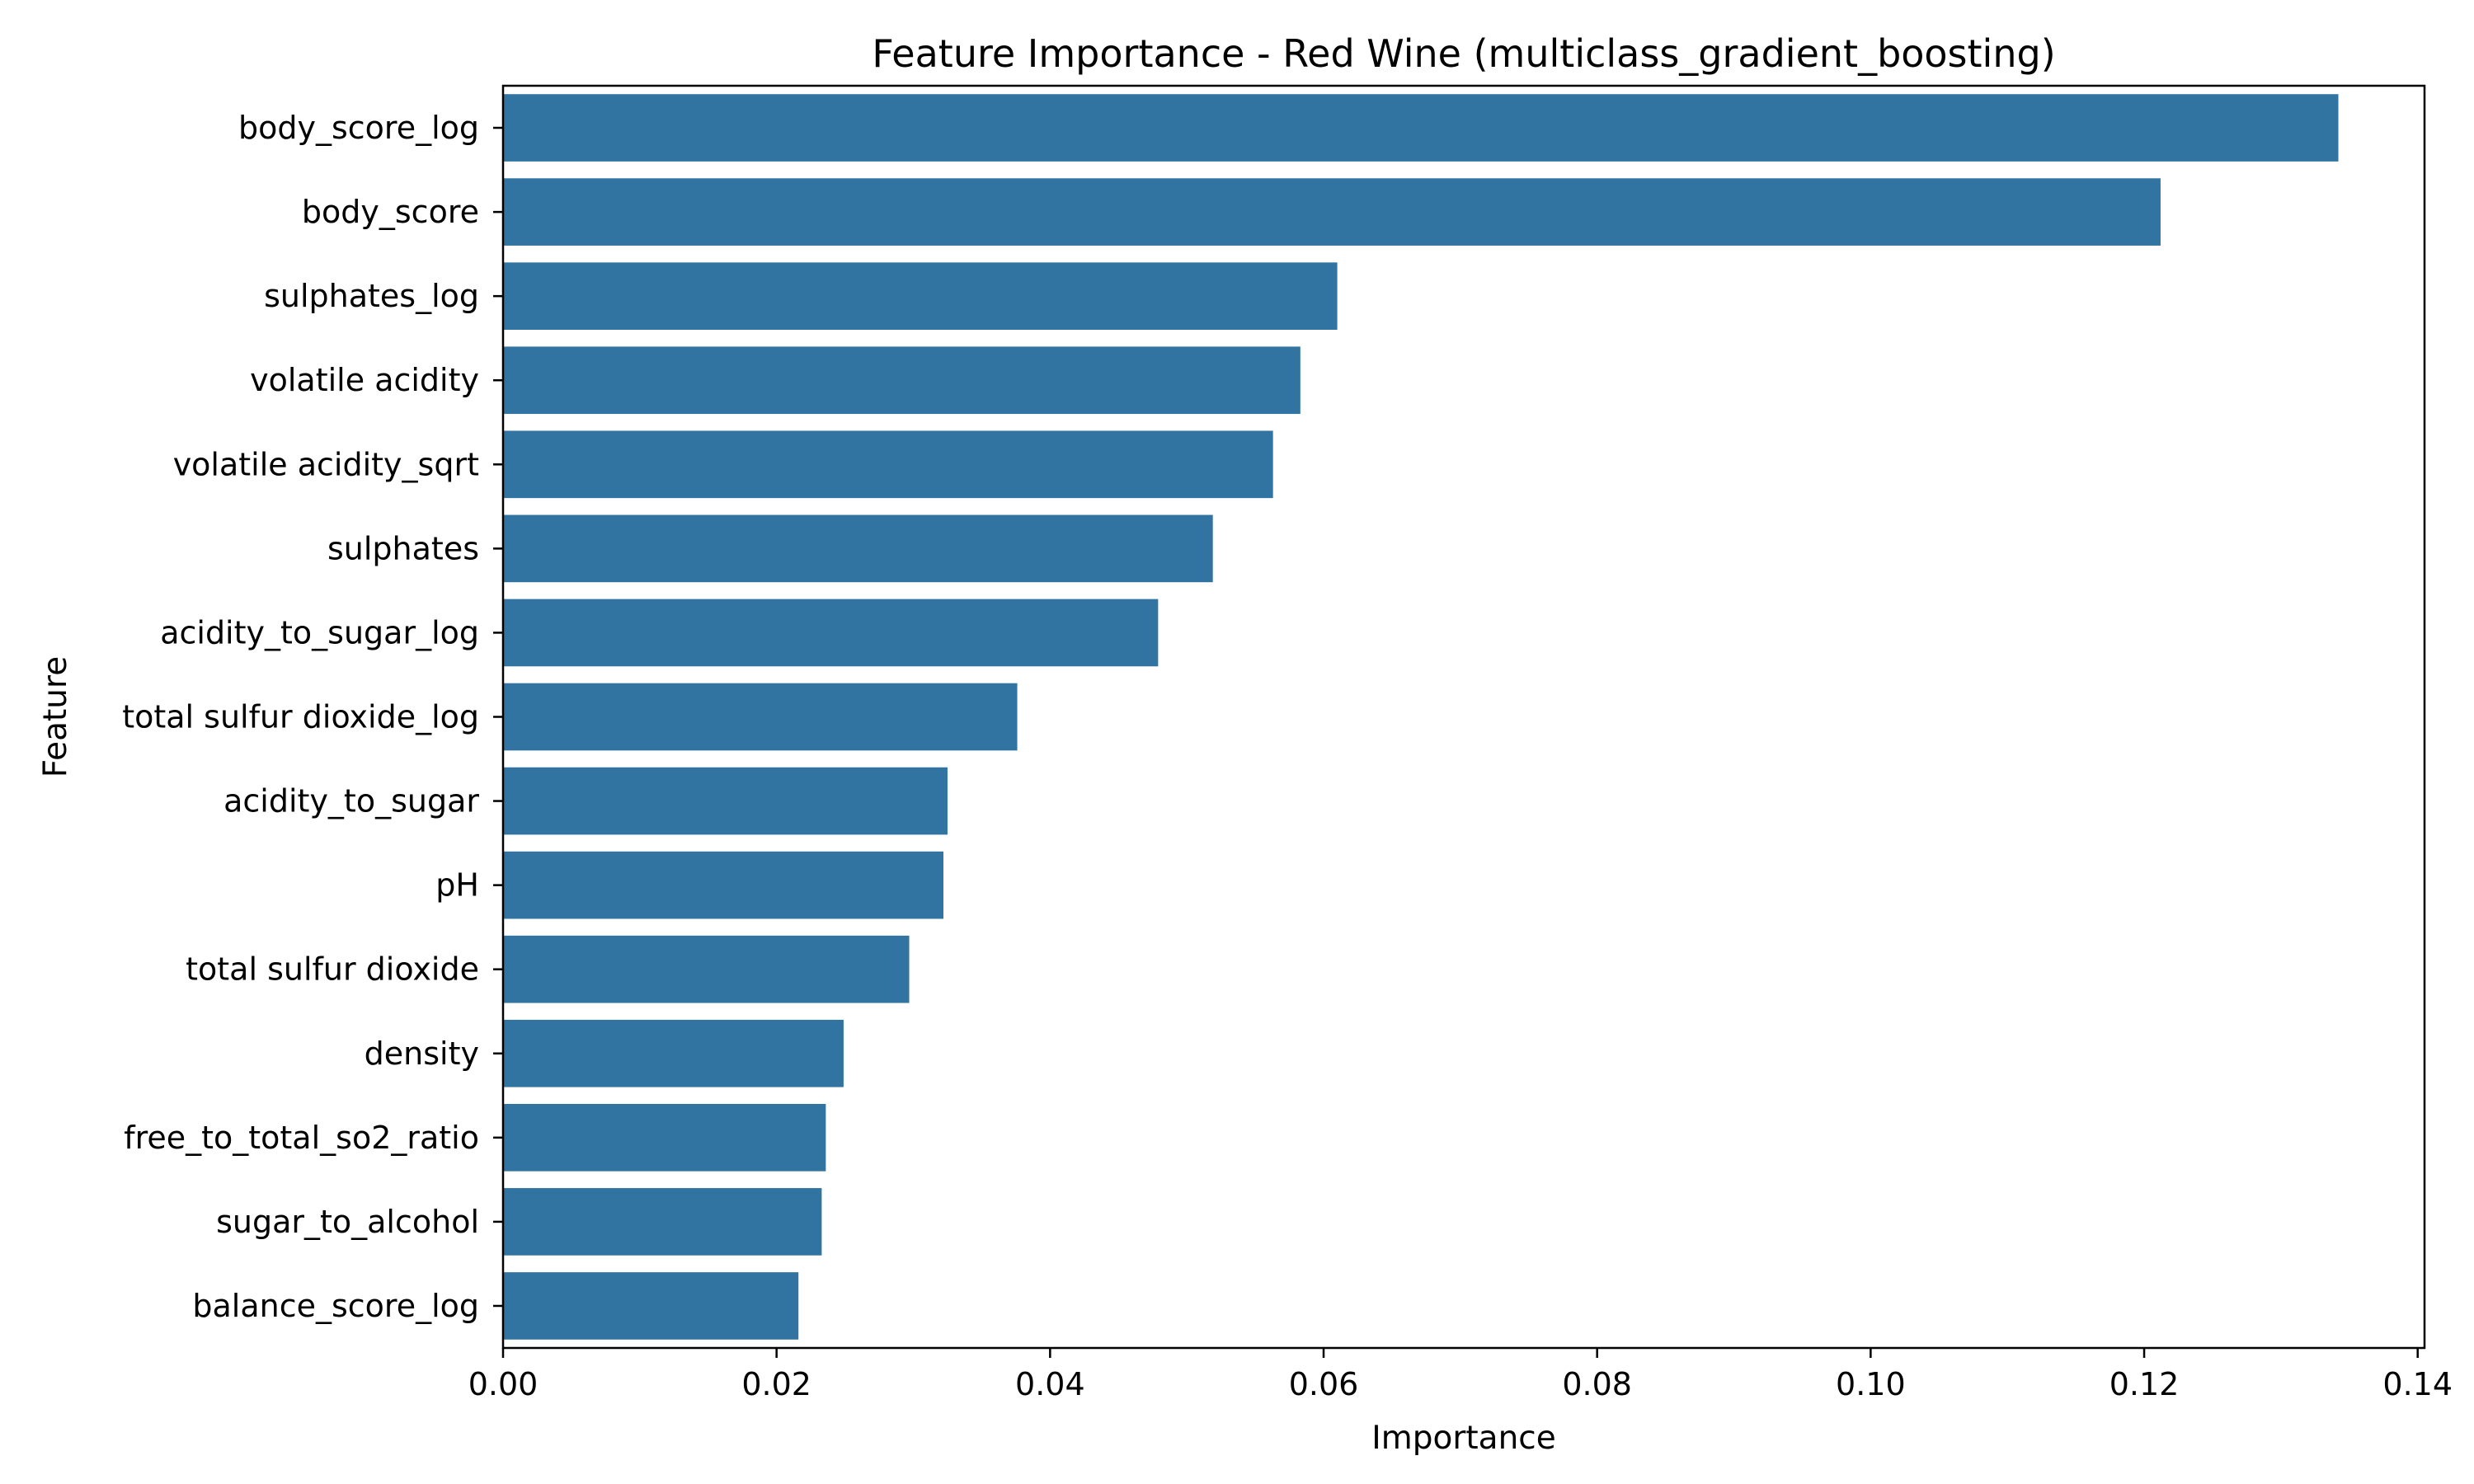  I want to click on y-tick-label: pH, so click(457, 886).